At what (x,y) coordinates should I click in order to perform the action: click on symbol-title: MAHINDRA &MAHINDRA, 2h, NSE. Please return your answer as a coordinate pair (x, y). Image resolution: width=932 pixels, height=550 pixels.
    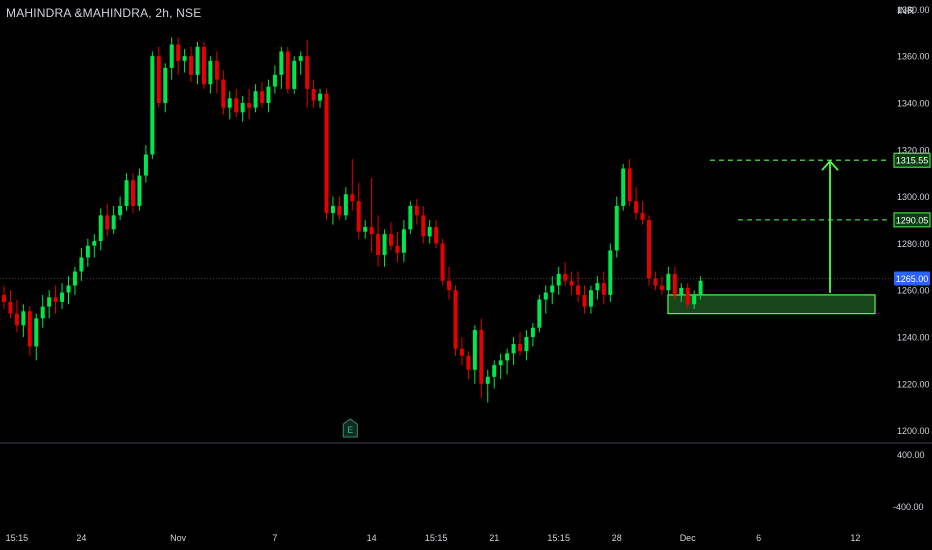
    Looking at the image, I should click on (104, 13).